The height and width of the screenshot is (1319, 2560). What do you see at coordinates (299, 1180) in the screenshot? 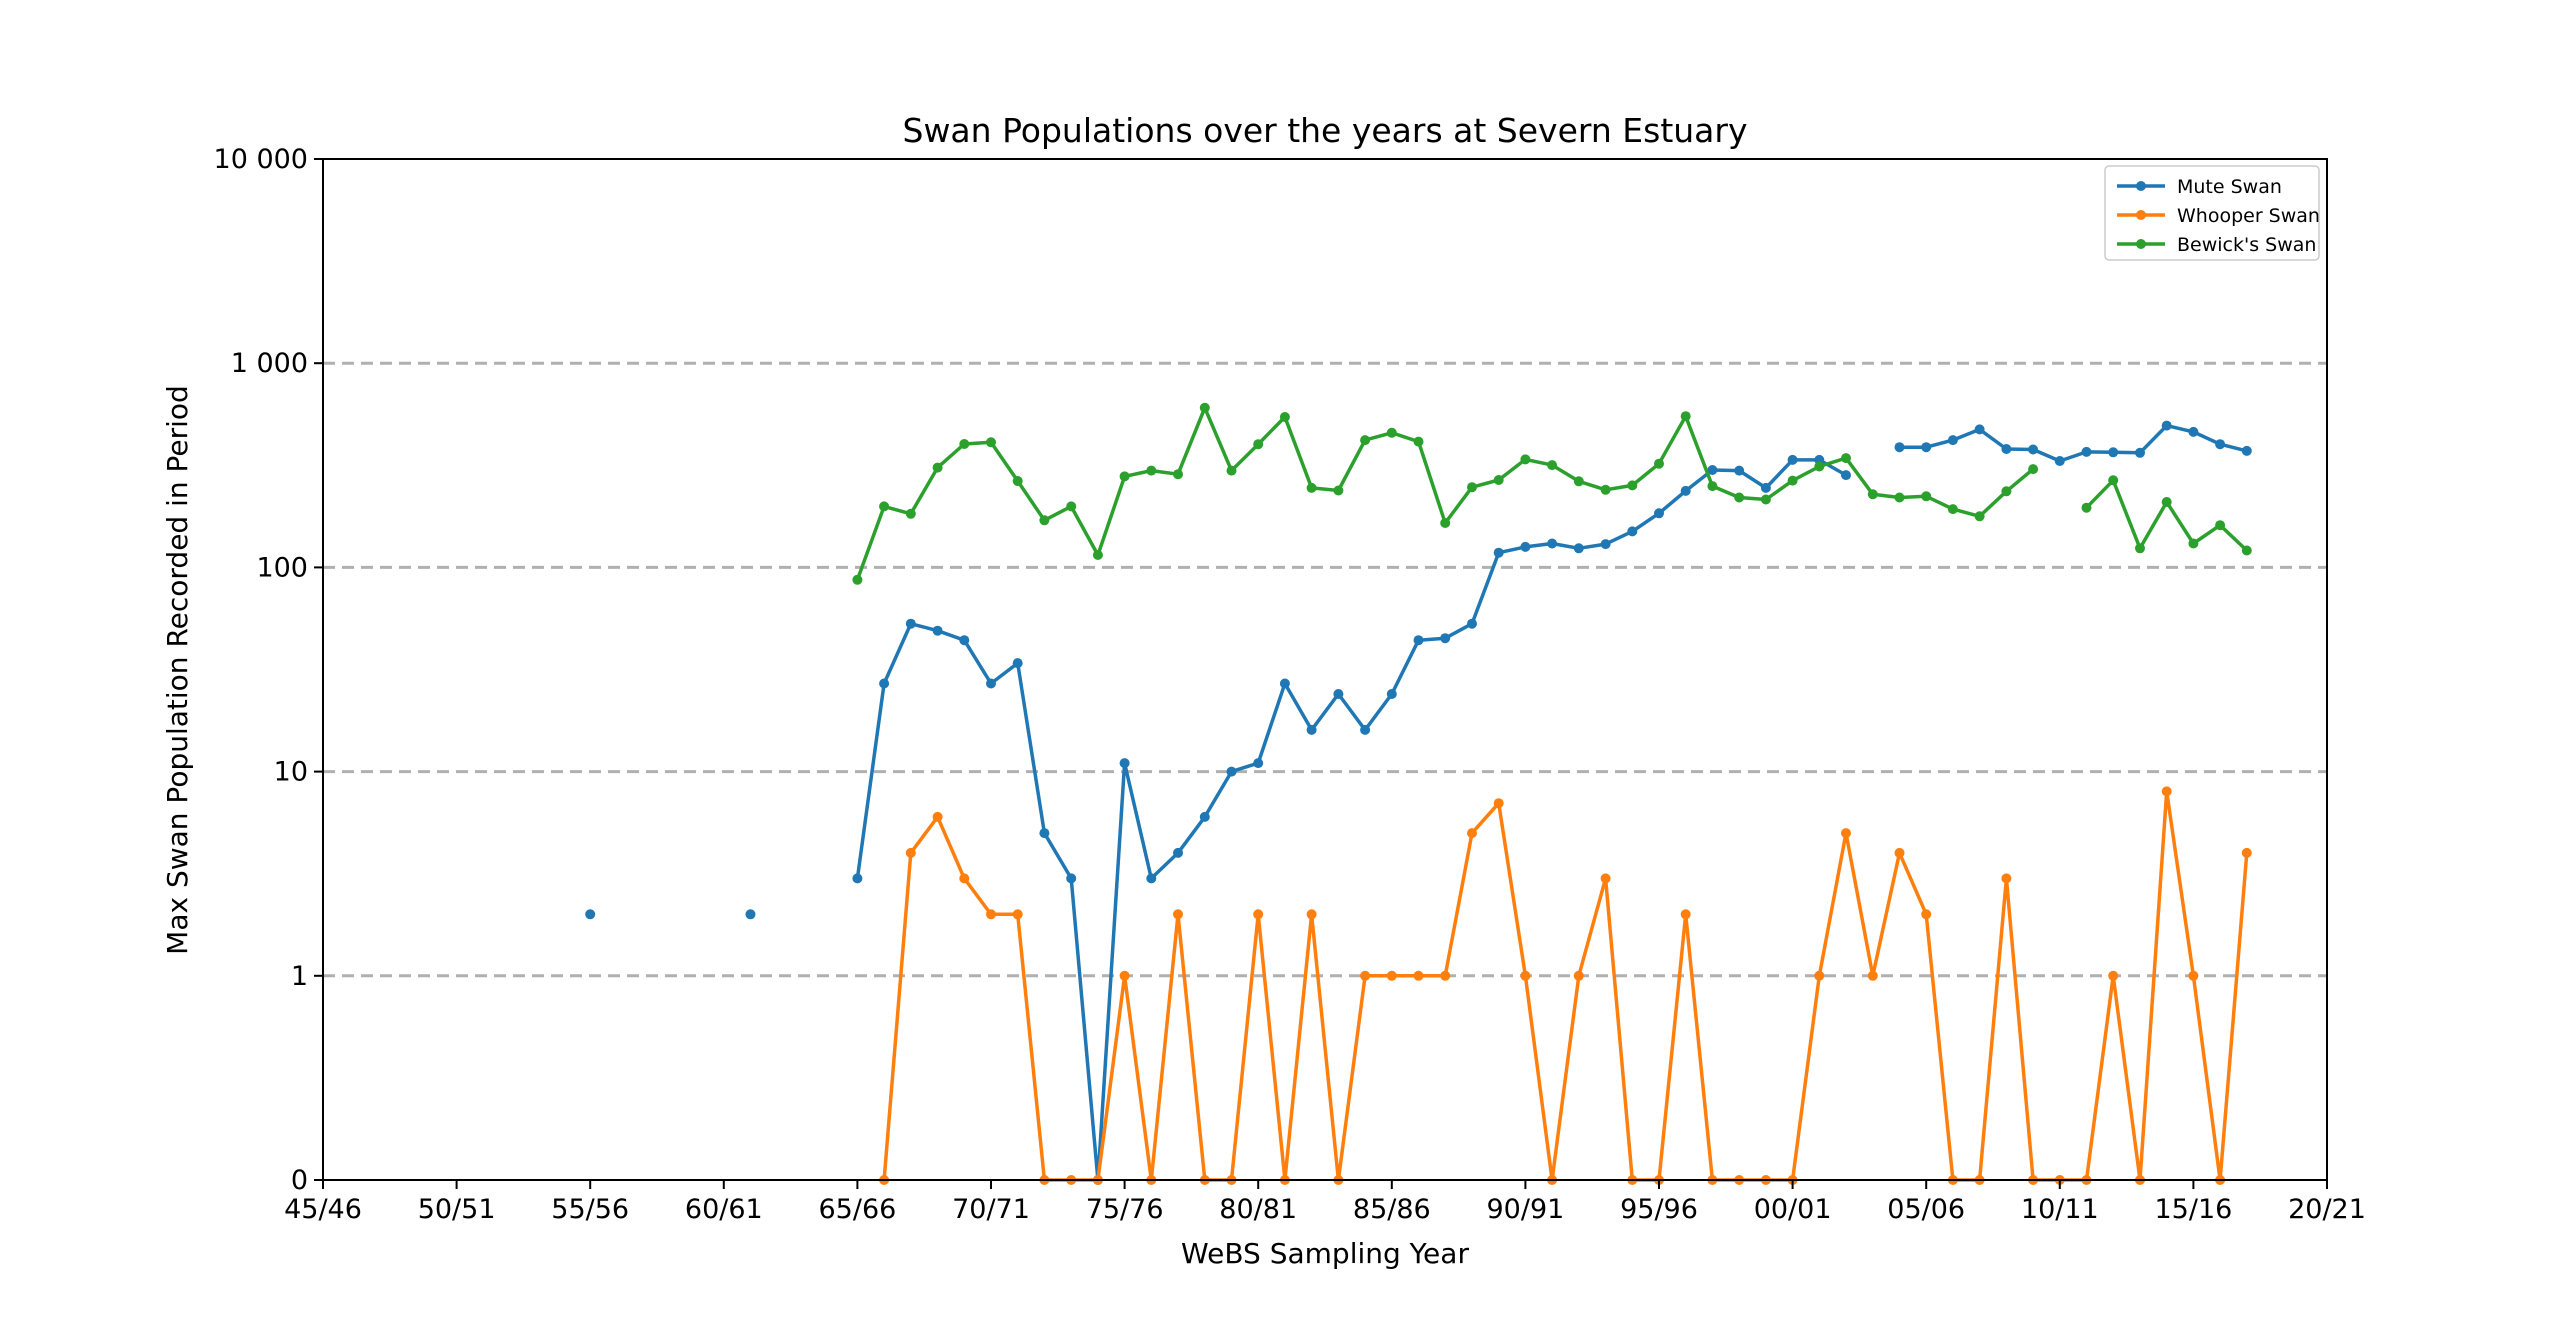
I see `y-tick-label: 0` at bounding box center [299, 1180].